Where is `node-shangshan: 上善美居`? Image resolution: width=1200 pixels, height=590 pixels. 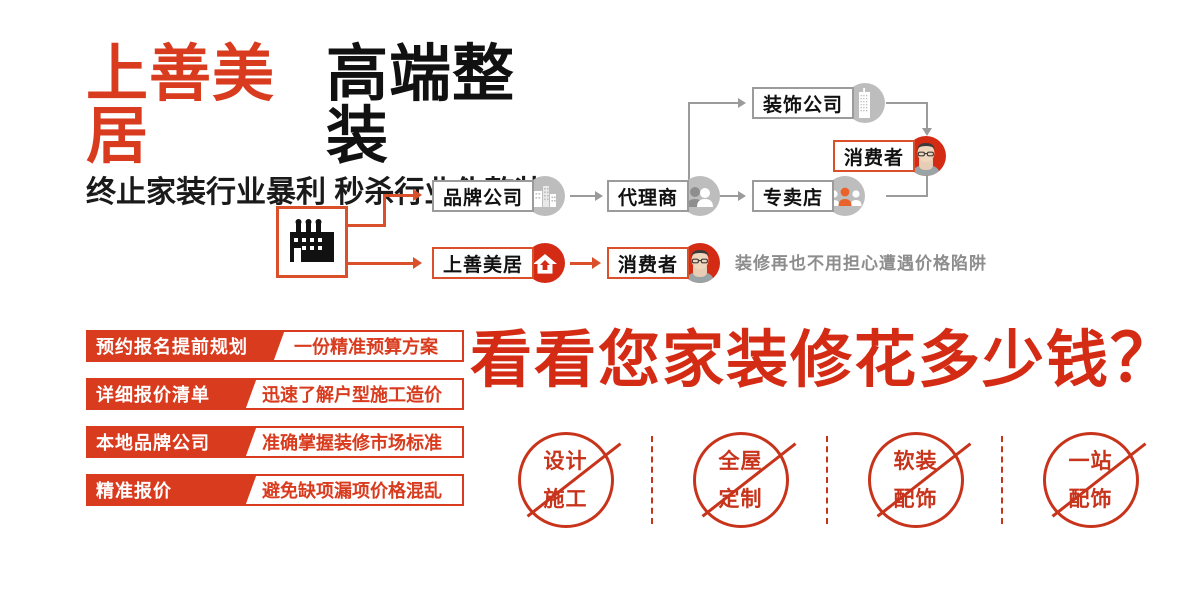
node-shangshan: 上善美居 is located at coordinates (499, 263).